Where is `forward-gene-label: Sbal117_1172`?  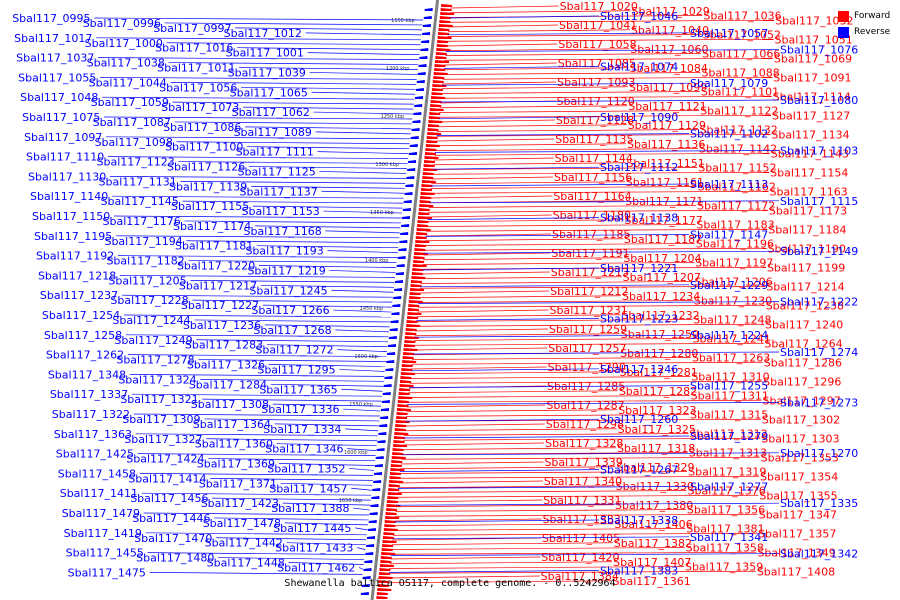
forward-gene-label: Sbal117_1172 is located at coordinates (736, 206).